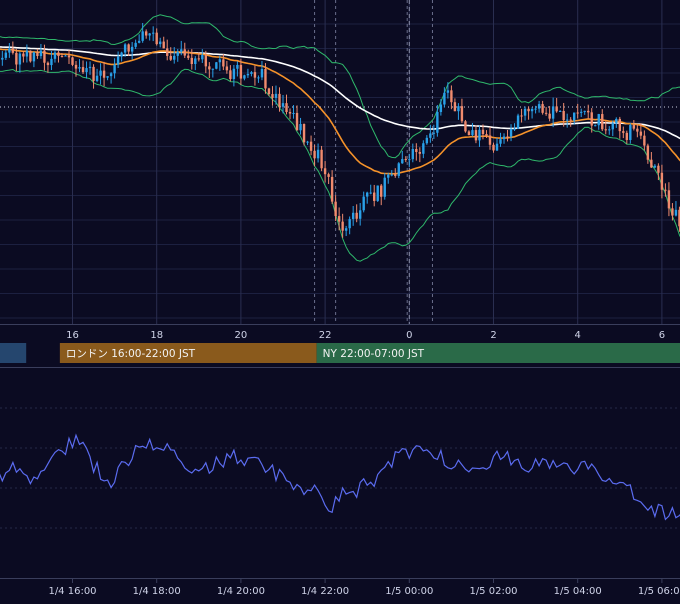 The height and width of the screenshot is (604, 680). I want to click on session-label: NY 22:00-07:00 JST, so click(374, 354).